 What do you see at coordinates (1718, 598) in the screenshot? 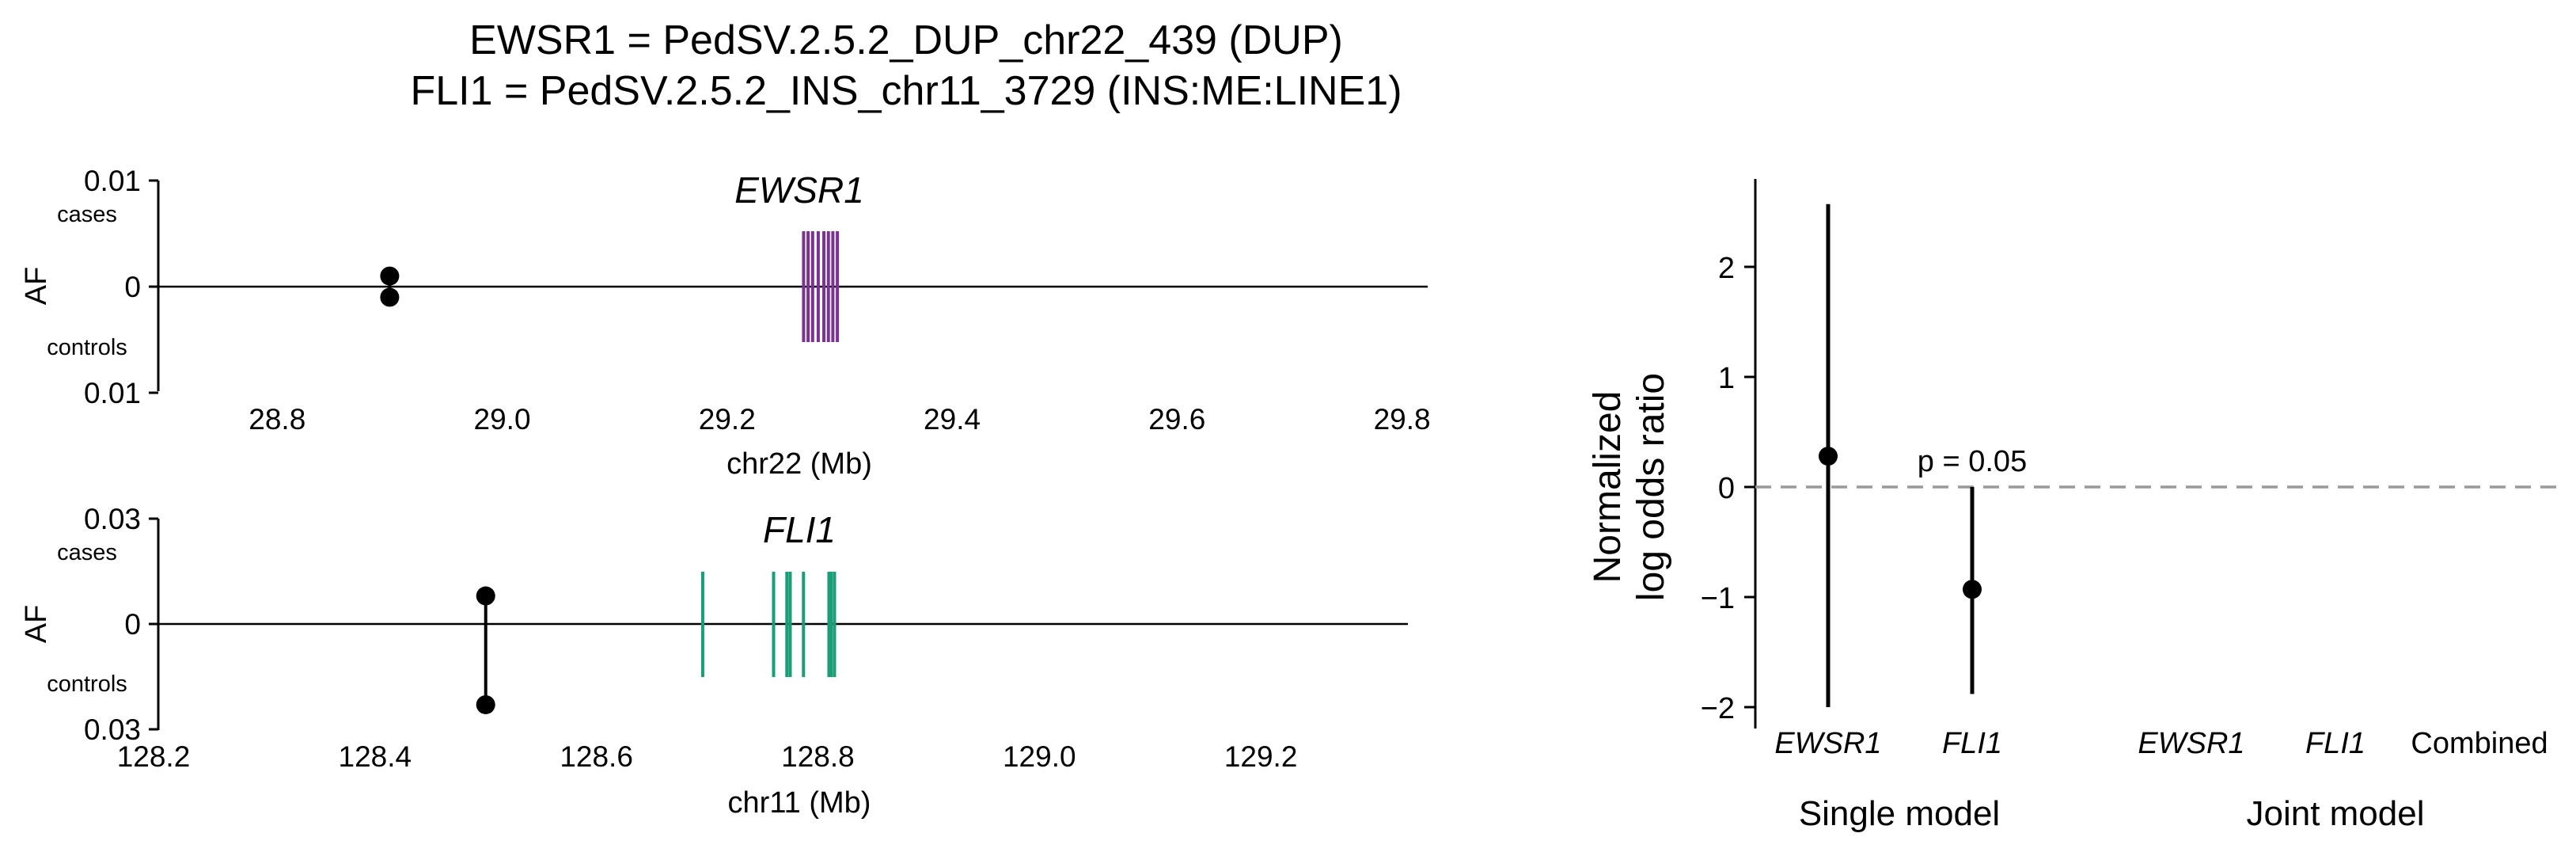
I see `y-tick-label: −1` at bounding box center [1718, 598].